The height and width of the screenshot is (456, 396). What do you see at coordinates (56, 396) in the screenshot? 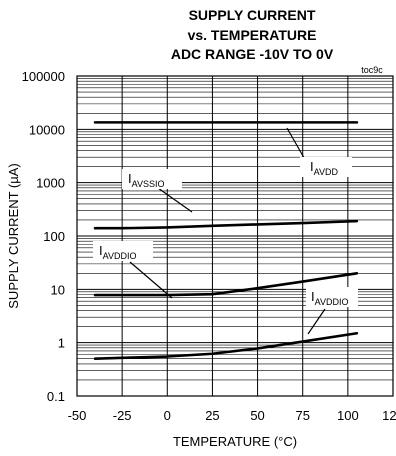
I see `y-tick-label: 0.1` at bounding box center [56, 396].